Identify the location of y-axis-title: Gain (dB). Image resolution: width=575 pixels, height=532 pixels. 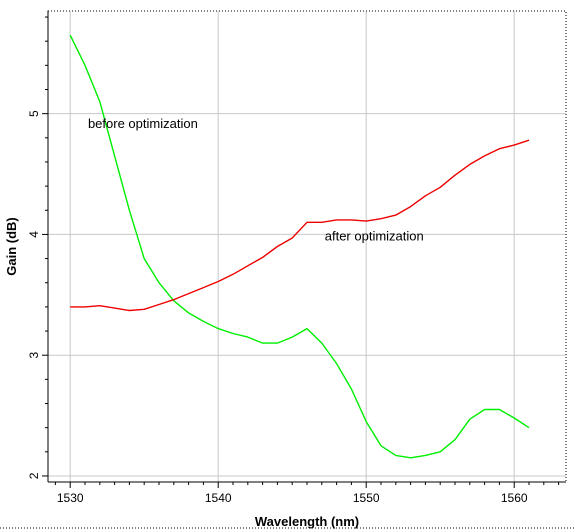
(11, 246).